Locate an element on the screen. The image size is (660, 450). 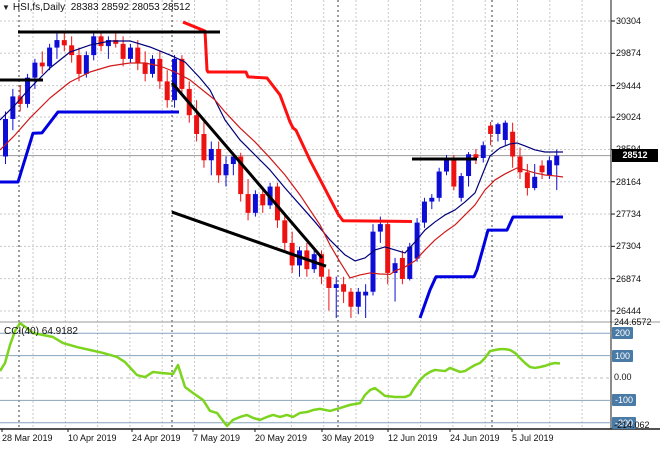
symbol-dropdown-icon: ▼ is located at coordinates (6, 7).